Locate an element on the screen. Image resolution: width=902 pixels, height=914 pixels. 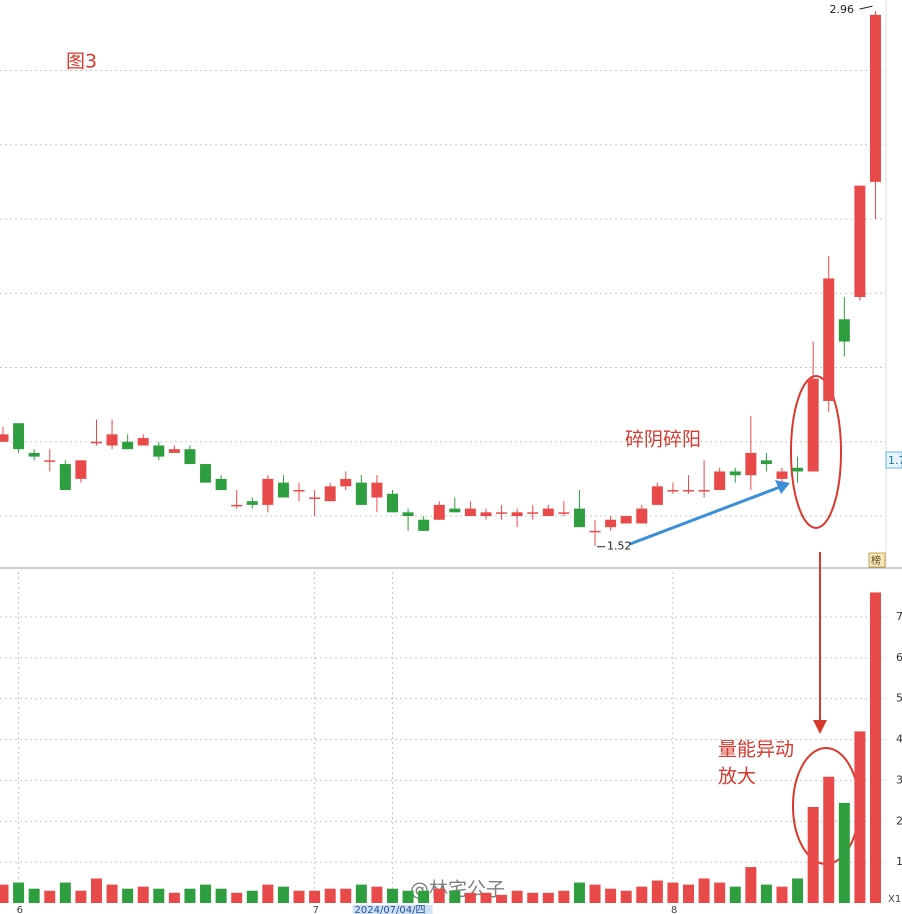
x-tick-label: 7 is located at coordinates (316, 909).